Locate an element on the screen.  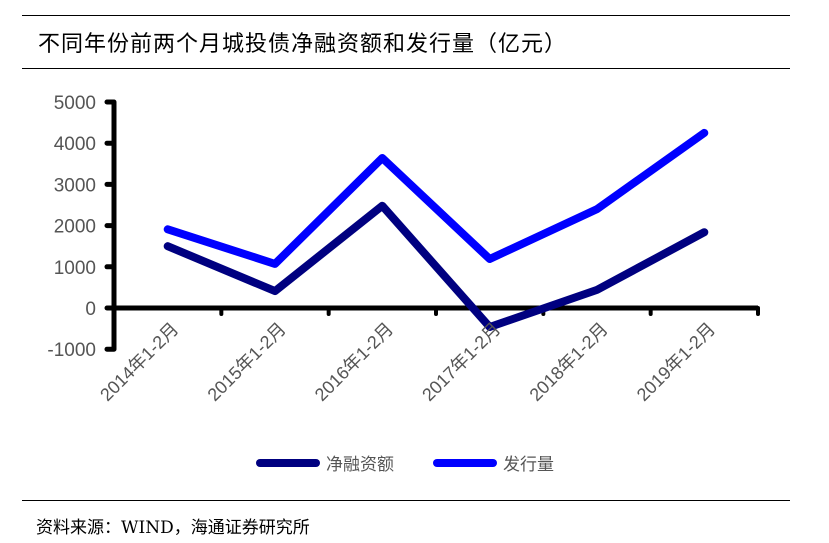
x-tick-label: 2015年1-2月 is located at coordinates (247, 362).